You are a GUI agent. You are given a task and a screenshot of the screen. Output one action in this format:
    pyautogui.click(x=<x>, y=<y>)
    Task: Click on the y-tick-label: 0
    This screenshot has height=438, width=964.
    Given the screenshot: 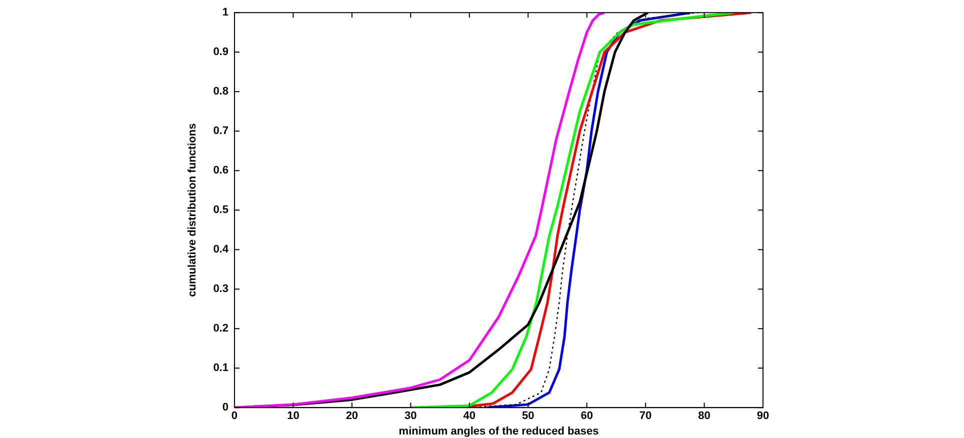 What is the action you would take?
    pyautogui.click(x=225, y=408)
    